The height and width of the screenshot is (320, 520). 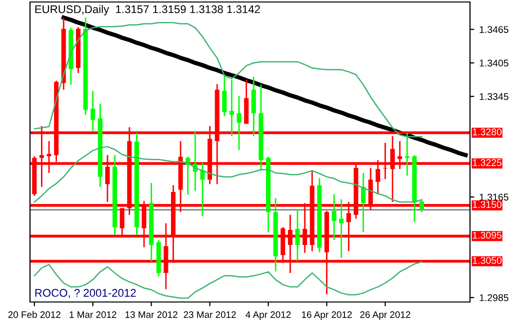 What do you see at coordinates (268, 315) in the screenshot?
I see `x-tick-label: 4 Apr 2012` at bounding box center [268, 315].